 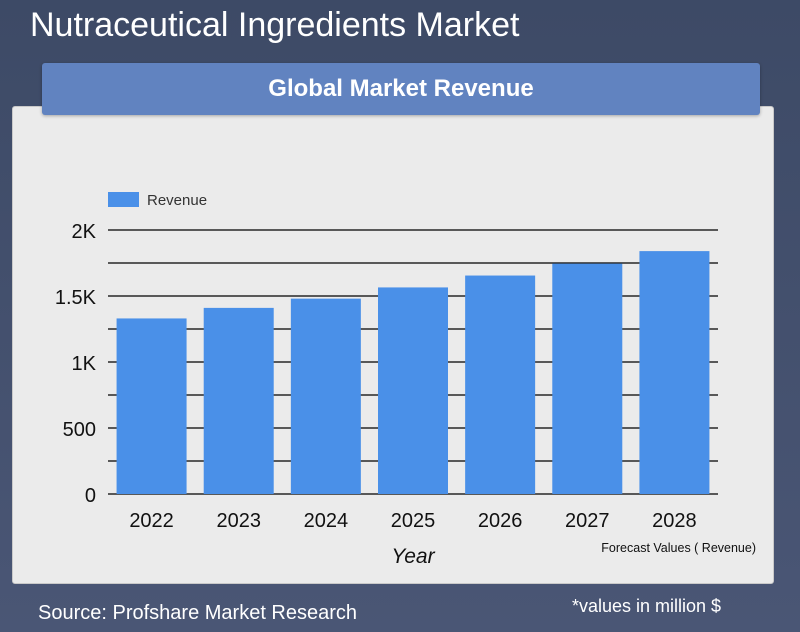 I want to click on x-tick-label: 2028, so click(x=674, y=521).